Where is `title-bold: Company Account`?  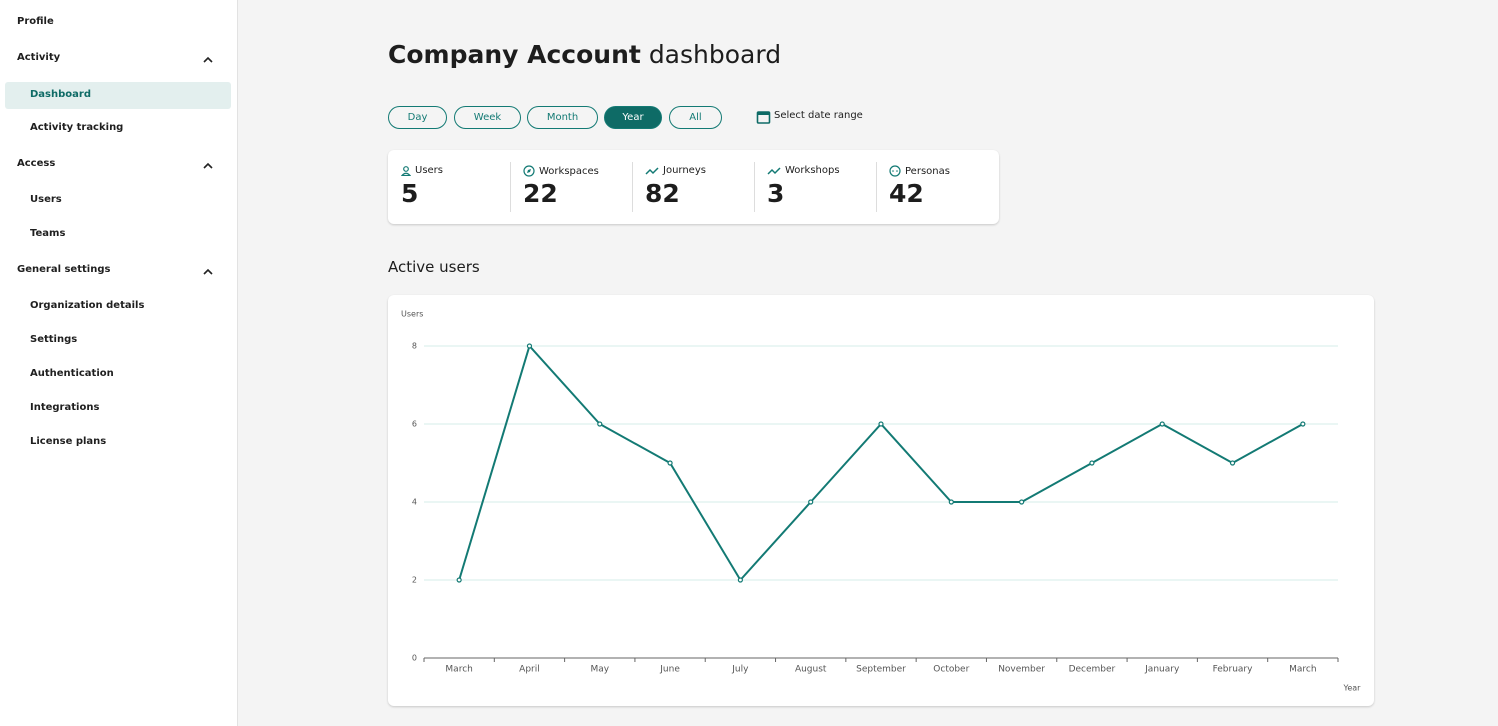 title-bold: Company Account is located at coordinates (514, 54).